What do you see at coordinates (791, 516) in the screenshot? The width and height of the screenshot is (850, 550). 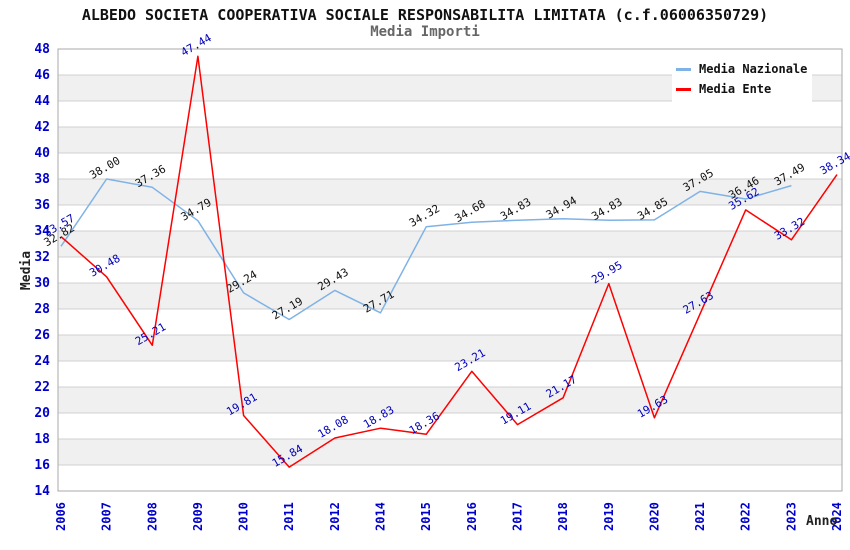 I see `x-tick-label: 2023` at bounding box center [791, 516].